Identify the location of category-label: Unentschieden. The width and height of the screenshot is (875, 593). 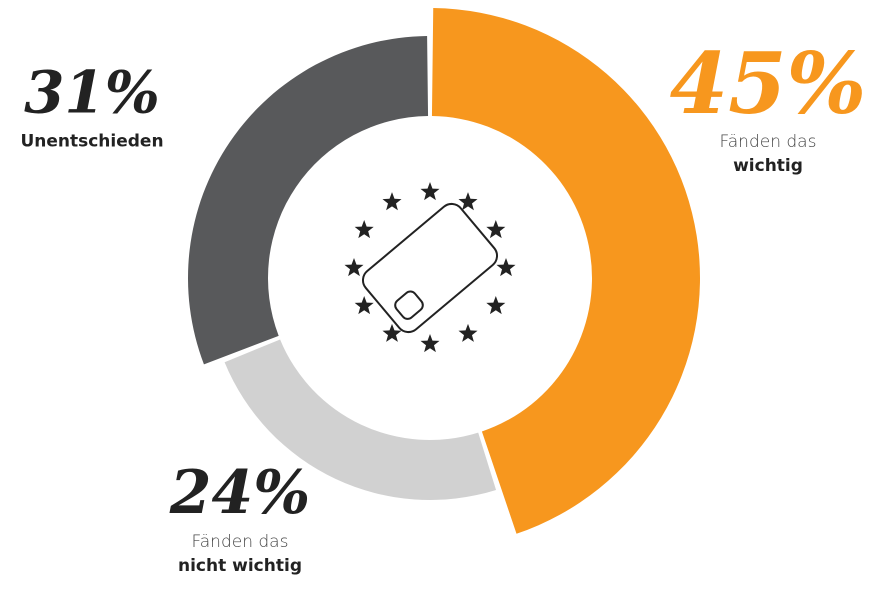
(91, 141).